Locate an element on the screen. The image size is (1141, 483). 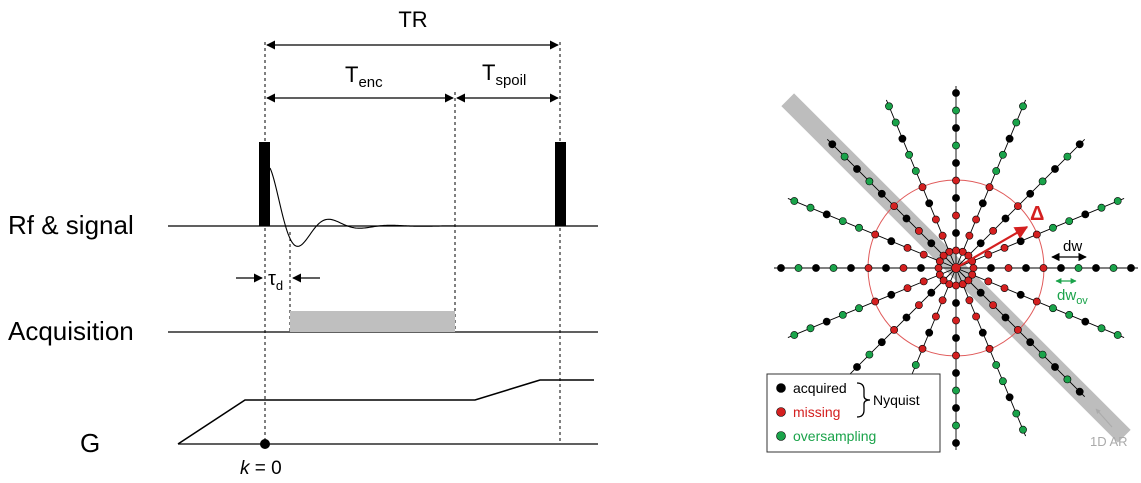
legend-box is located at coordinates (853, 413).